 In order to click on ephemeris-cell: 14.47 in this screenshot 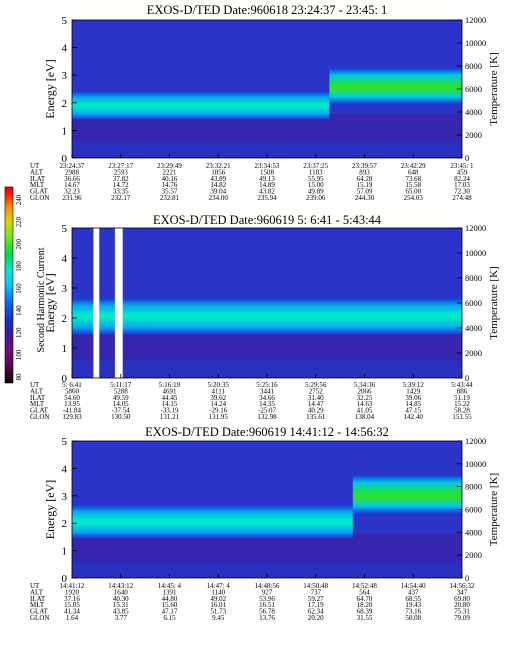, I will do `click(316, 404)`.